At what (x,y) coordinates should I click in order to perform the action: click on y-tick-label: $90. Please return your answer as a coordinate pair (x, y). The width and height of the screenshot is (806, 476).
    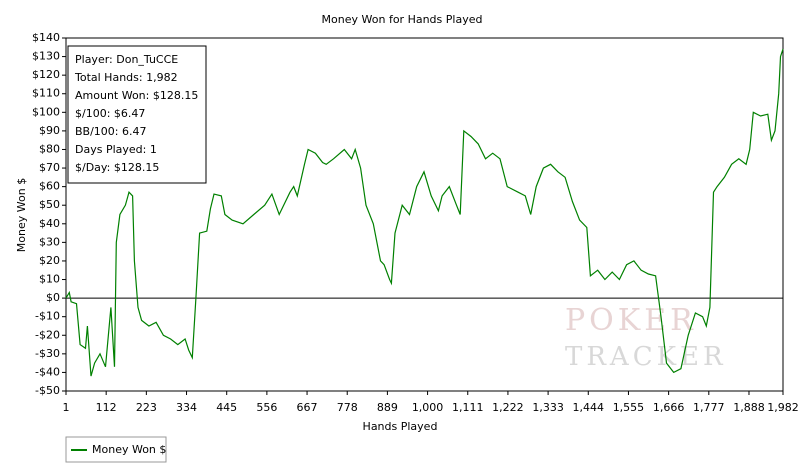
    Looking at the image, I should click on (49, 130).